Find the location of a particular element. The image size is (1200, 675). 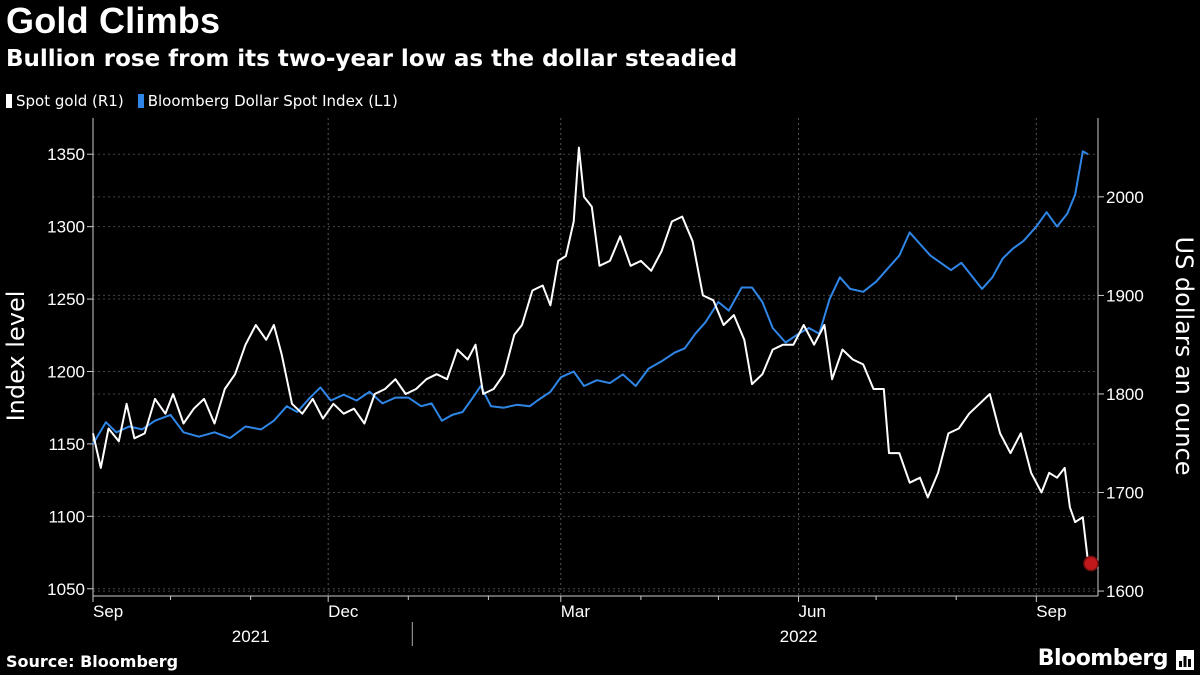

y-axis-right-title: US dollars an ounce is located at coordinates (1184, 355).